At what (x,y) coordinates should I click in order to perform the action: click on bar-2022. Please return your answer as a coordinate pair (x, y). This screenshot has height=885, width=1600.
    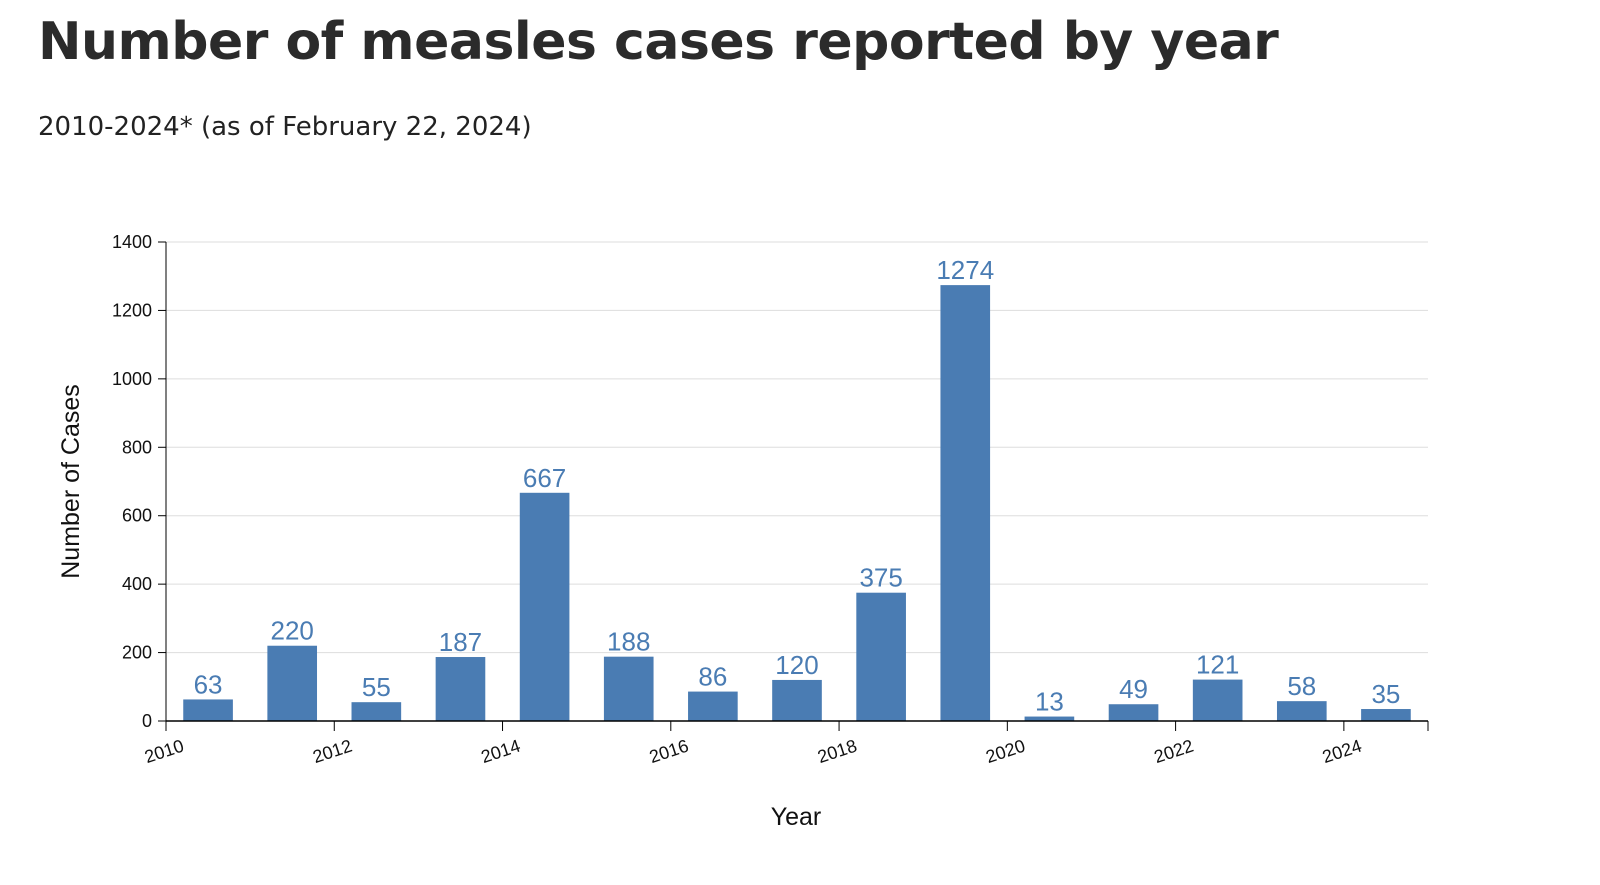
    Looking at the image, I should click on (1217, 700).